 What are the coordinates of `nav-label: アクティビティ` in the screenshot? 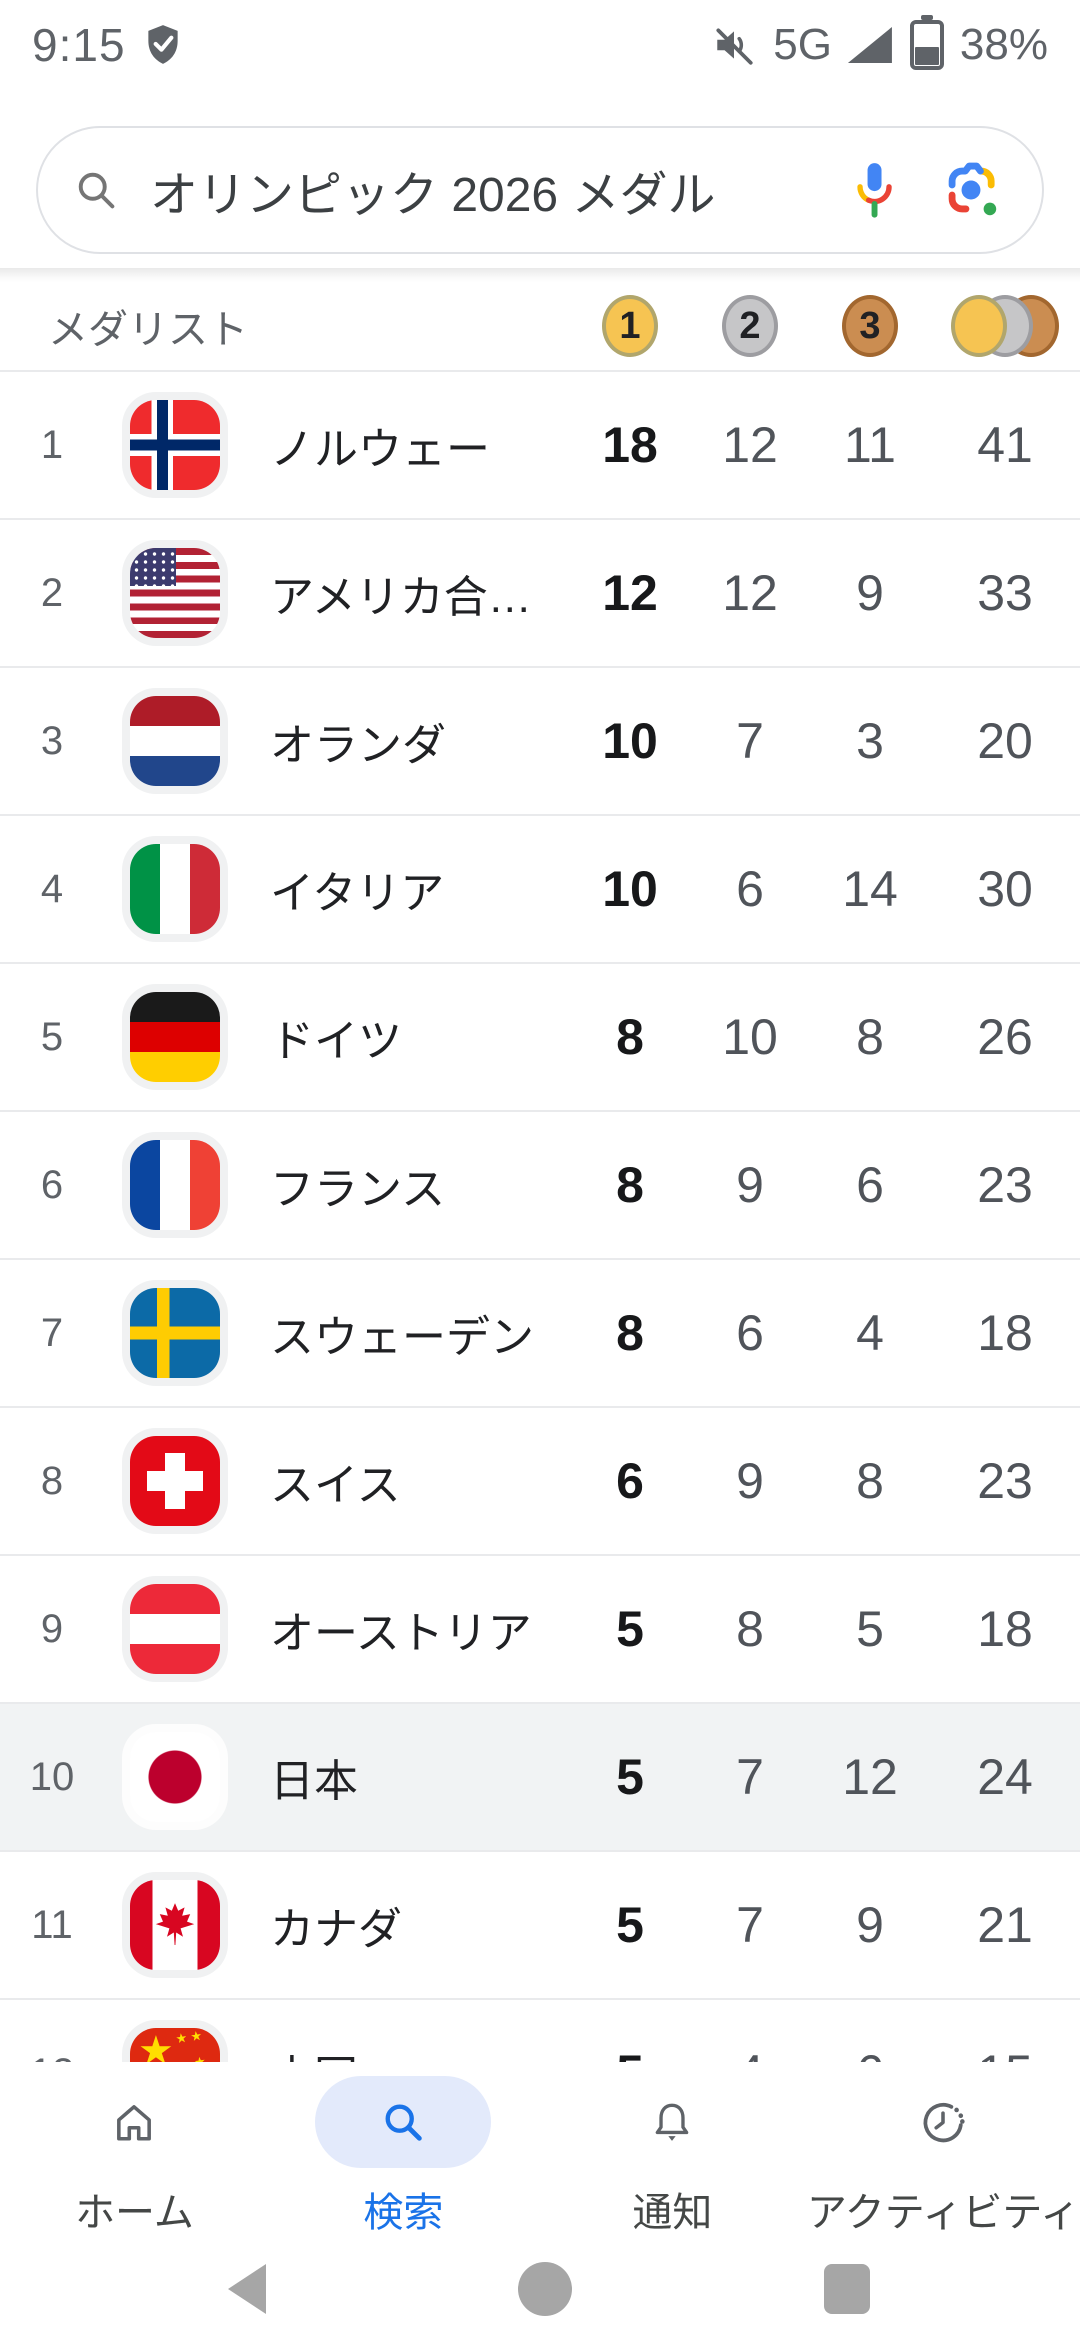 It's located at (943, 2213).